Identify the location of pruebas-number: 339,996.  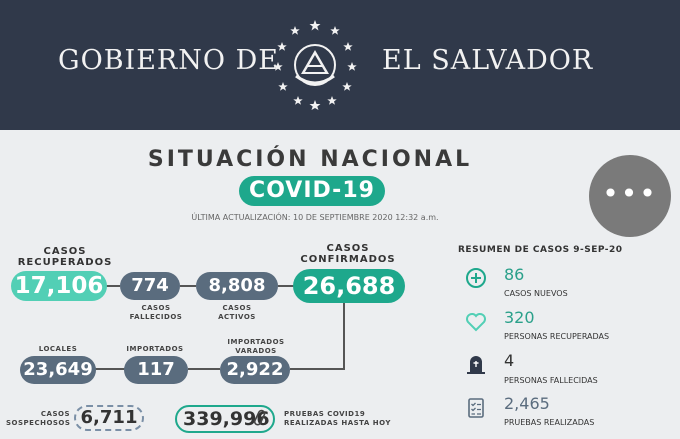
(226, 419).